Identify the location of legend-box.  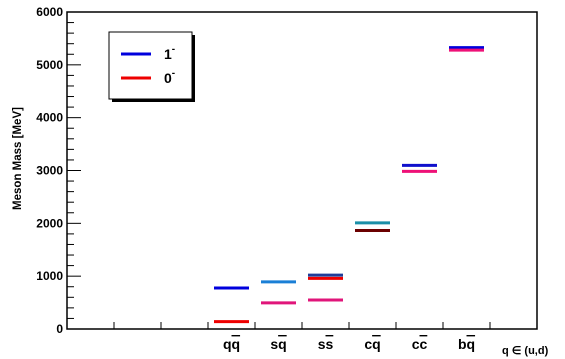
(150, 65).